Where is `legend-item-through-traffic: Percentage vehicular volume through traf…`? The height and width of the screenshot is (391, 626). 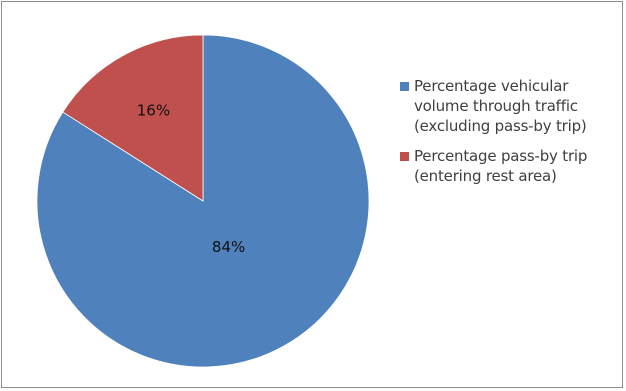 legend-item-through-traffic: Percentage vehicular volume through traf… is located at coordinates (511, 106).